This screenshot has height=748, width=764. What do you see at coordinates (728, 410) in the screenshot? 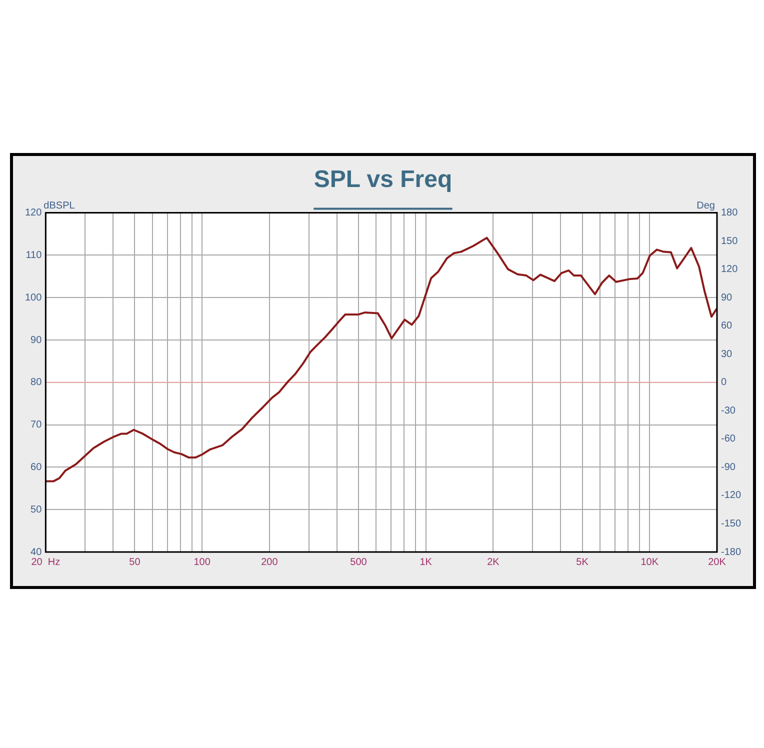
I see `y2-tick-label: -30` at bounding box center [728, 410].